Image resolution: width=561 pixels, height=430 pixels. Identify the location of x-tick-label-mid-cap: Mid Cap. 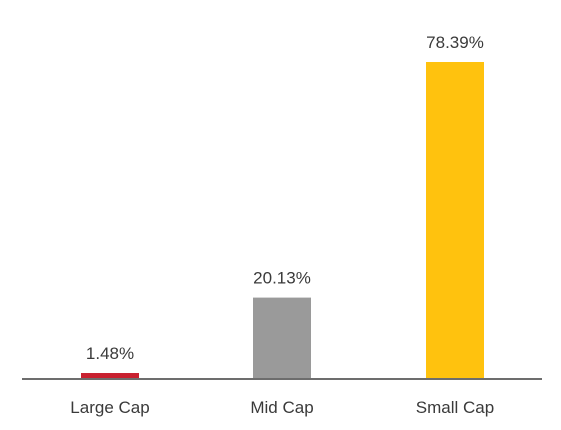
(281, 407).